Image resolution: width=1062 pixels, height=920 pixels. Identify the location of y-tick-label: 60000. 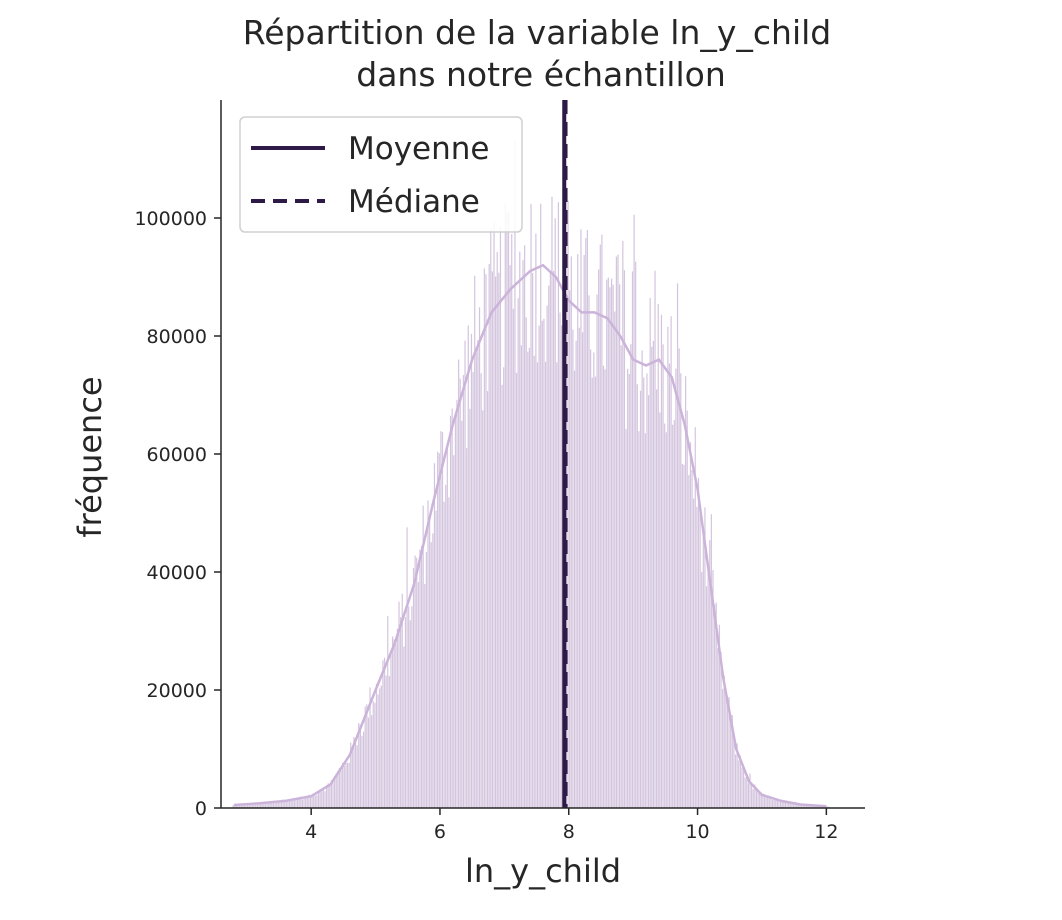
(177, 455).